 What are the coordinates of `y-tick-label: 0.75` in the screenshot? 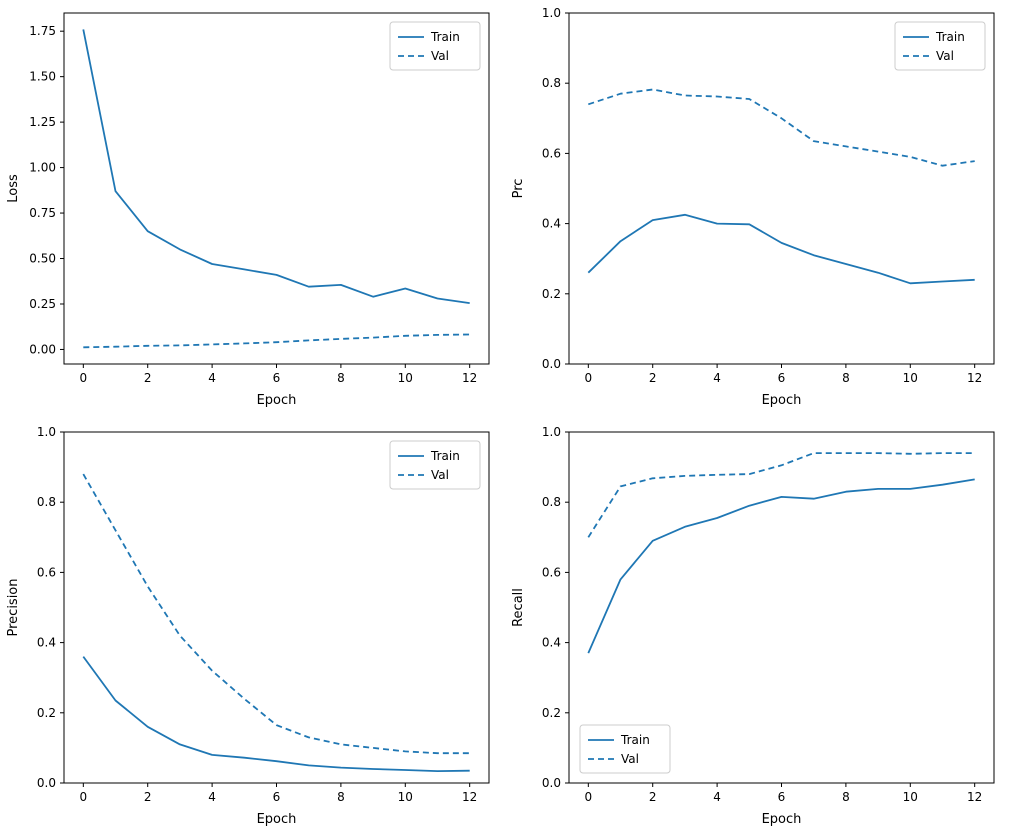 It's located at (42, 213).